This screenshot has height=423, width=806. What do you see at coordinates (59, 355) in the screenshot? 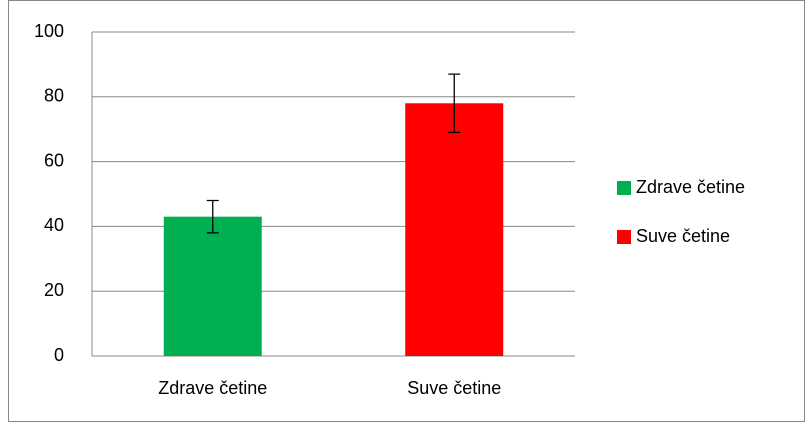
I see `y-tick-label: 0` at bounding box center [59, 355].